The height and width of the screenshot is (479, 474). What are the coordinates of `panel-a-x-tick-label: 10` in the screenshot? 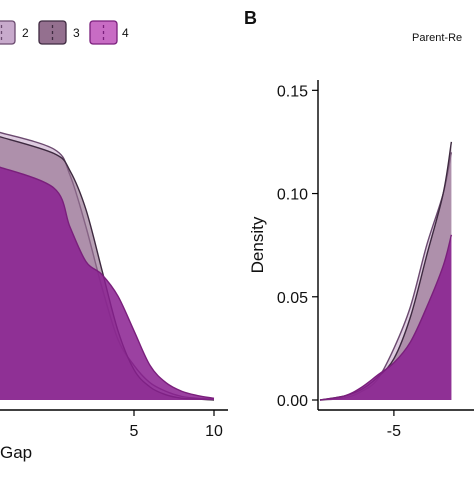 It's located at (214, 431).